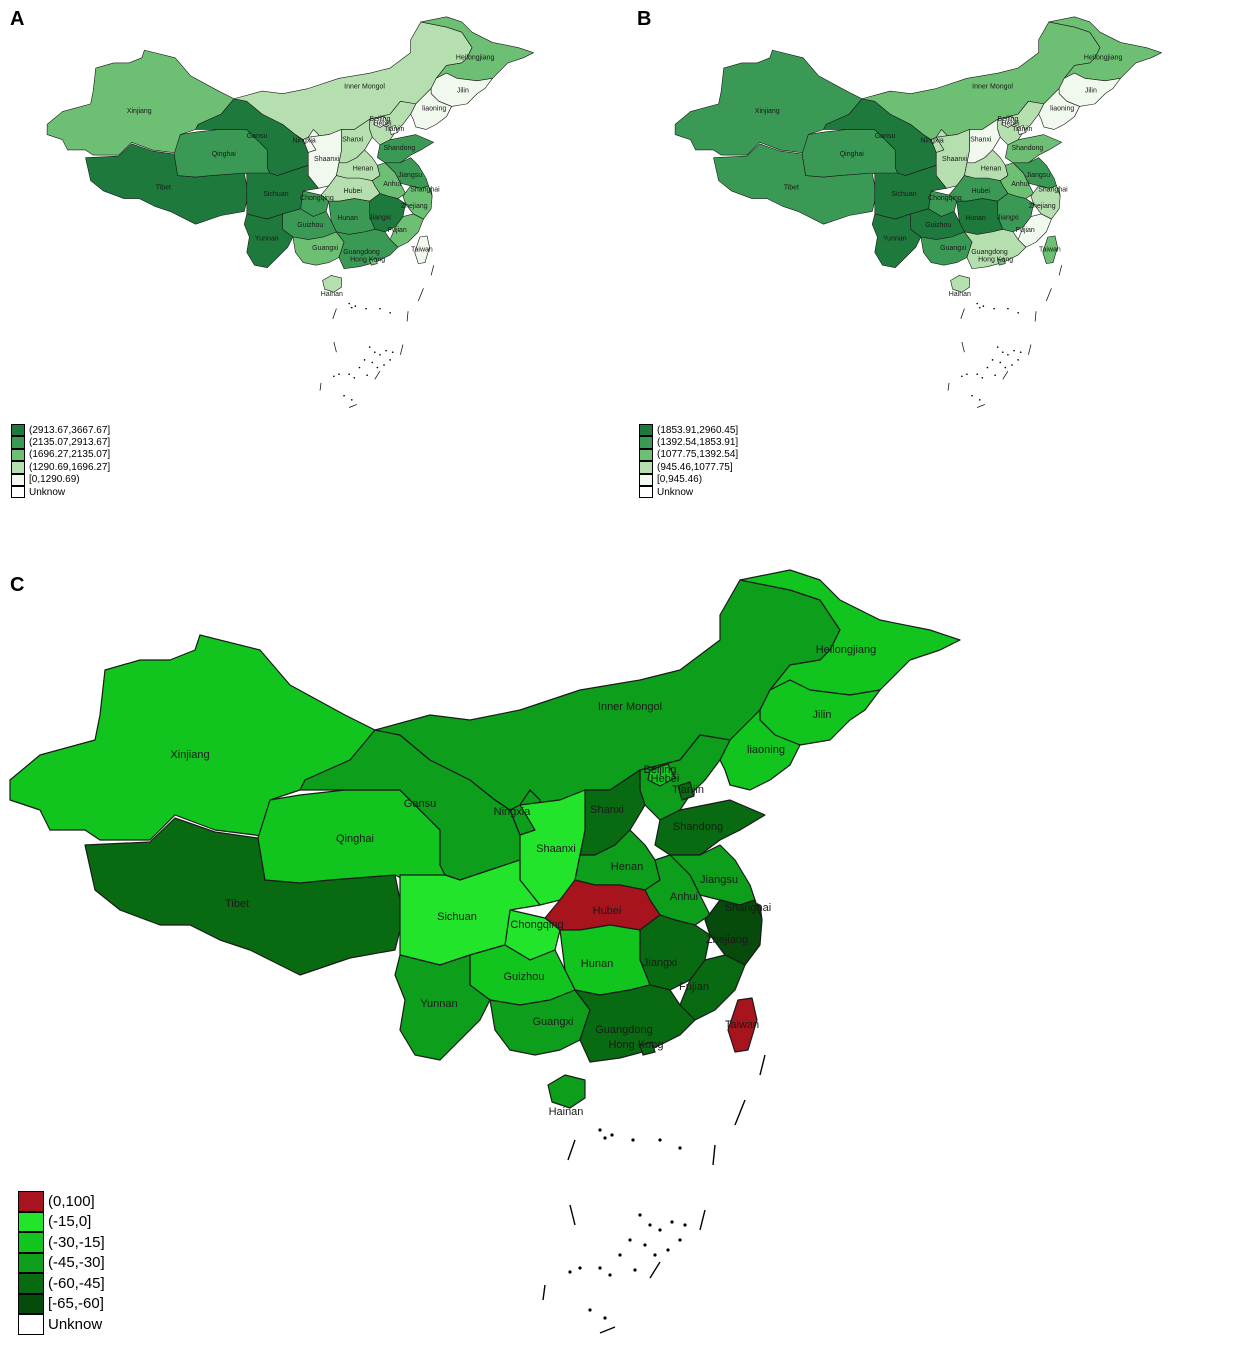 The height and width of the screenshot is (1345, 1247). Describe the element at coordinates (70, 455) in the screenshot. I see `legend-label: (1696.27,2135.07]` at that location.